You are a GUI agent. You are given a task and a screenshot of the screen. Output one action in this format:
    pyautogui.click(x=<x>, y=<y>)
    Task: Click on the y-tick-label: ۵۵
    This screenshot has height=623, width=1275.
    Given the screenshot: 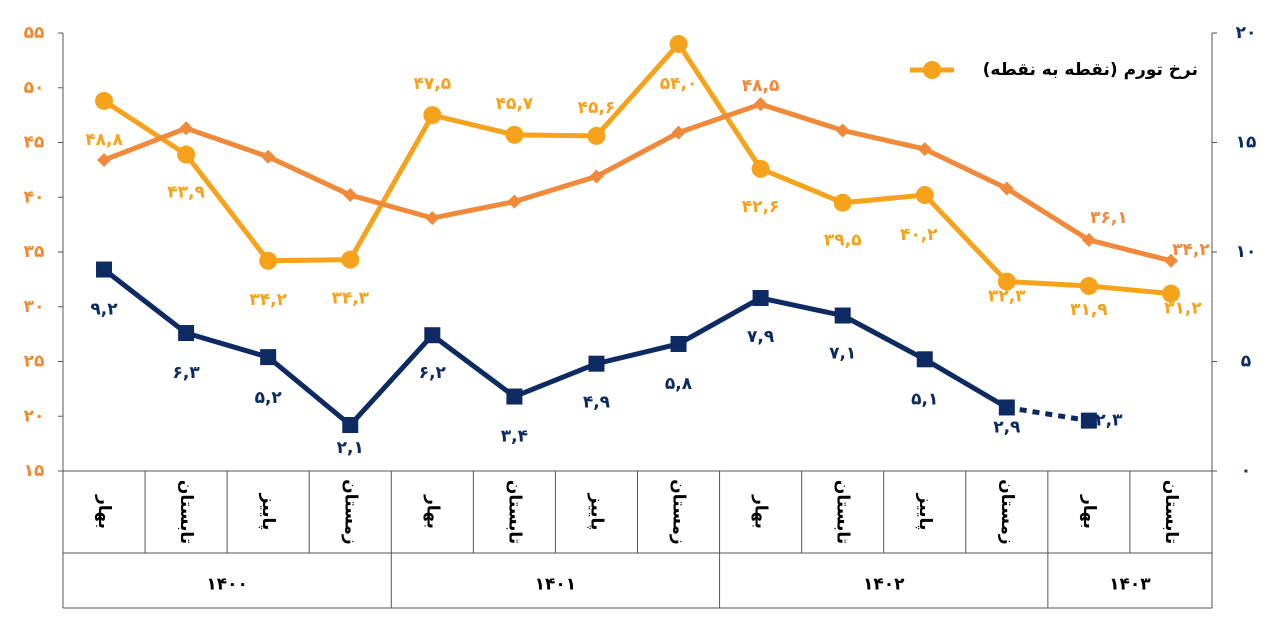 What is the action you would take?
    pyautogui.click(x=34, y=33)
    